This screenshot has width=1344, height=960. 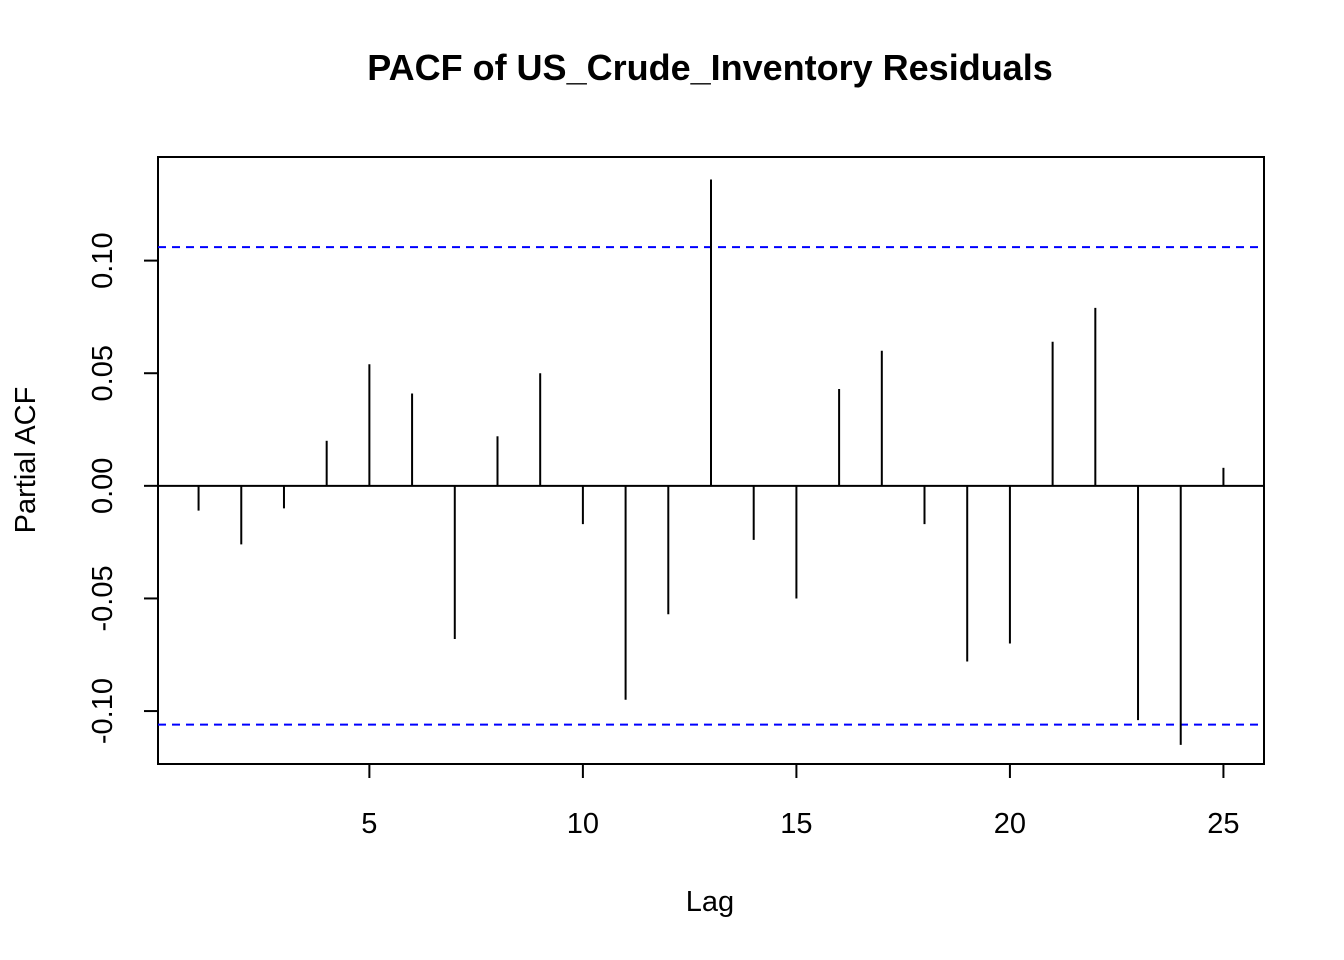 I want to click on x-tick-label-20: 20, so click(x=1010, y=824).